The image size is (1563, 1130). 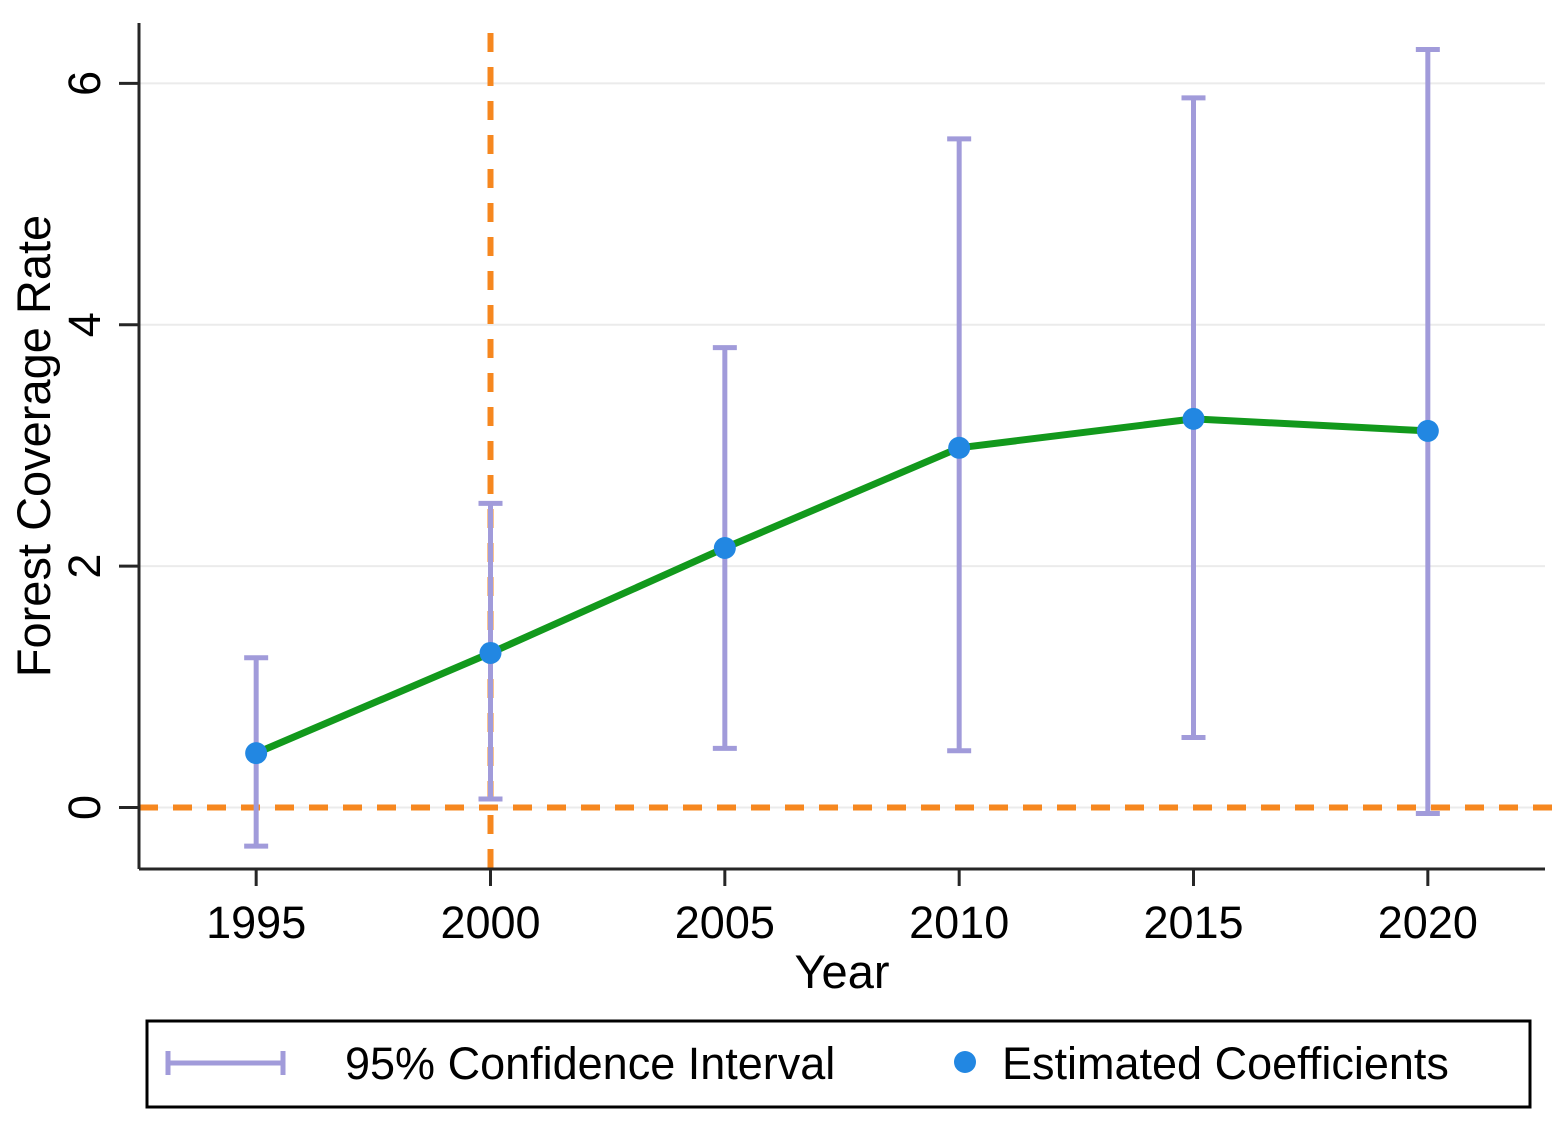 I want to click on x-tick-label: 2010, so click(x=959, y=922).